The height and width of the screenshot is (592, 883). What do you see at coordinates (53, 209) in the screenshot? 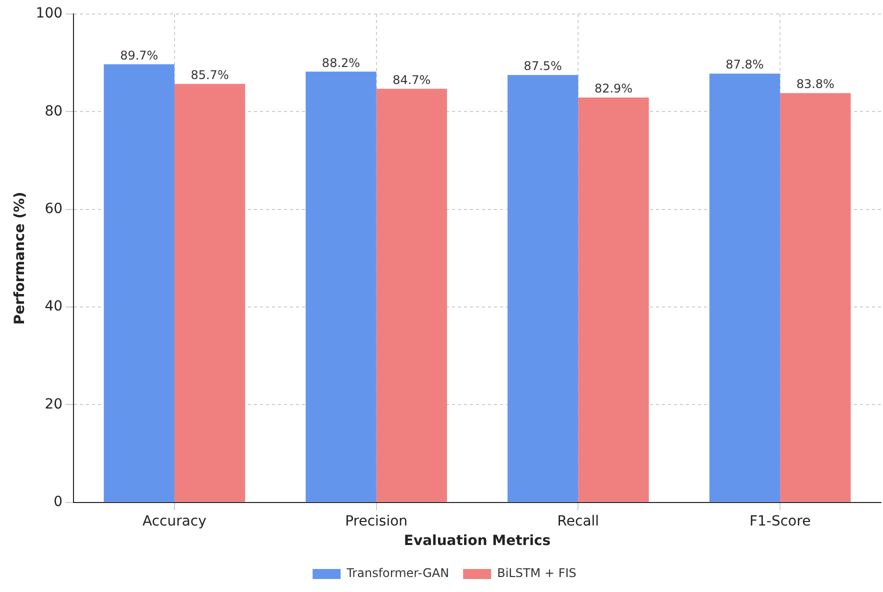
I see `y-tick-label: 60` at bounding box center [53, 209].